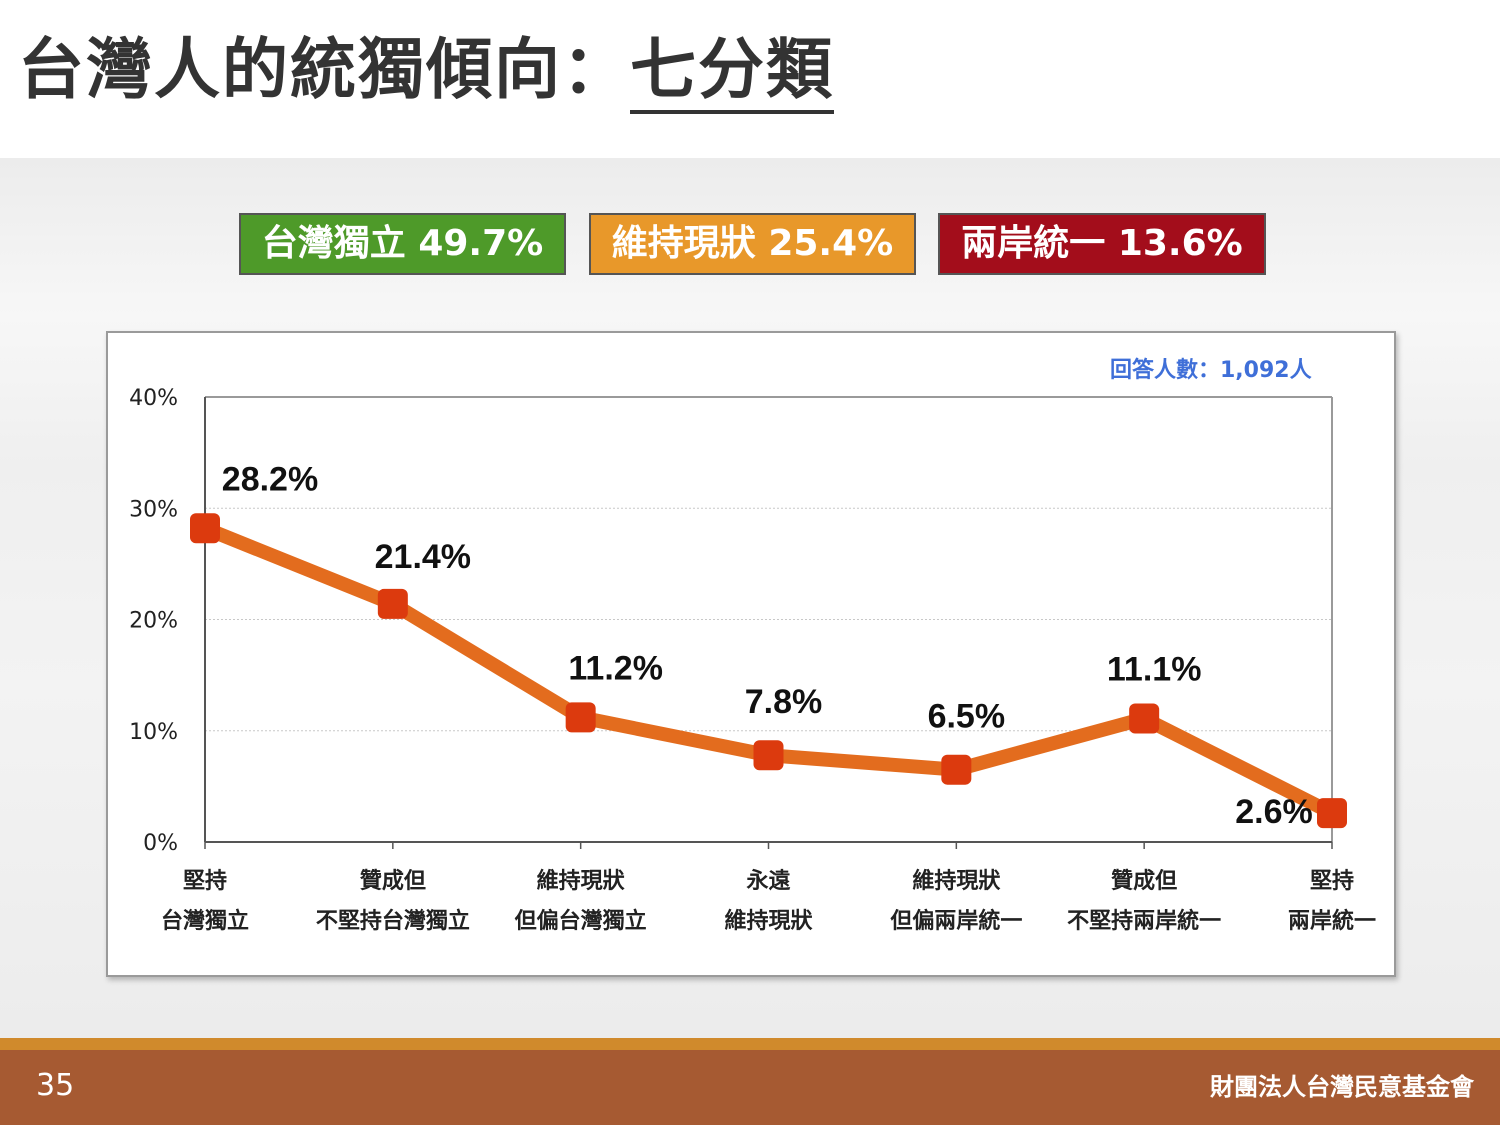 The width and height of the screenshot is (1500, 1125). I want to click on data-label: 7.8%, so click(784, 702).